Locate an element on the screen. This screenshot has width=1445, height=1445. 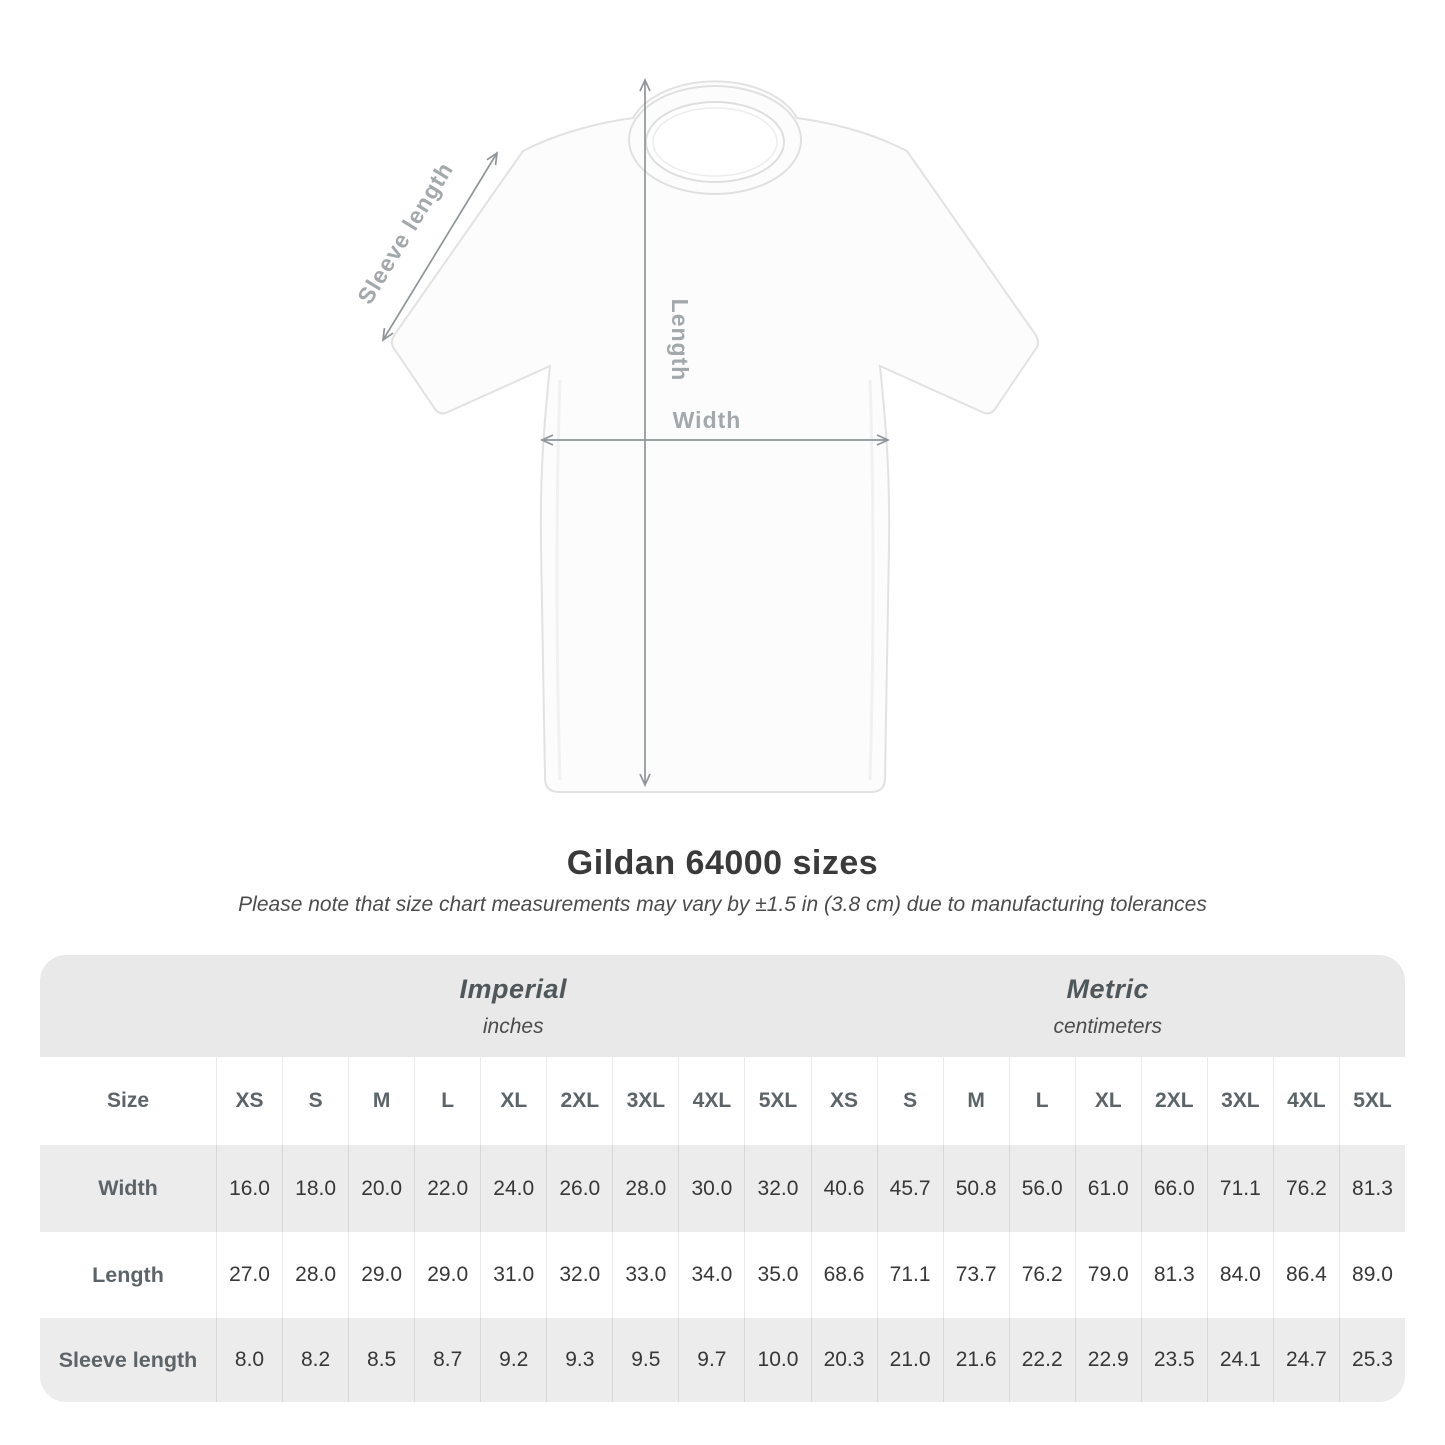
value-cell: 22.2 is located at coordinates (1041, 1360).